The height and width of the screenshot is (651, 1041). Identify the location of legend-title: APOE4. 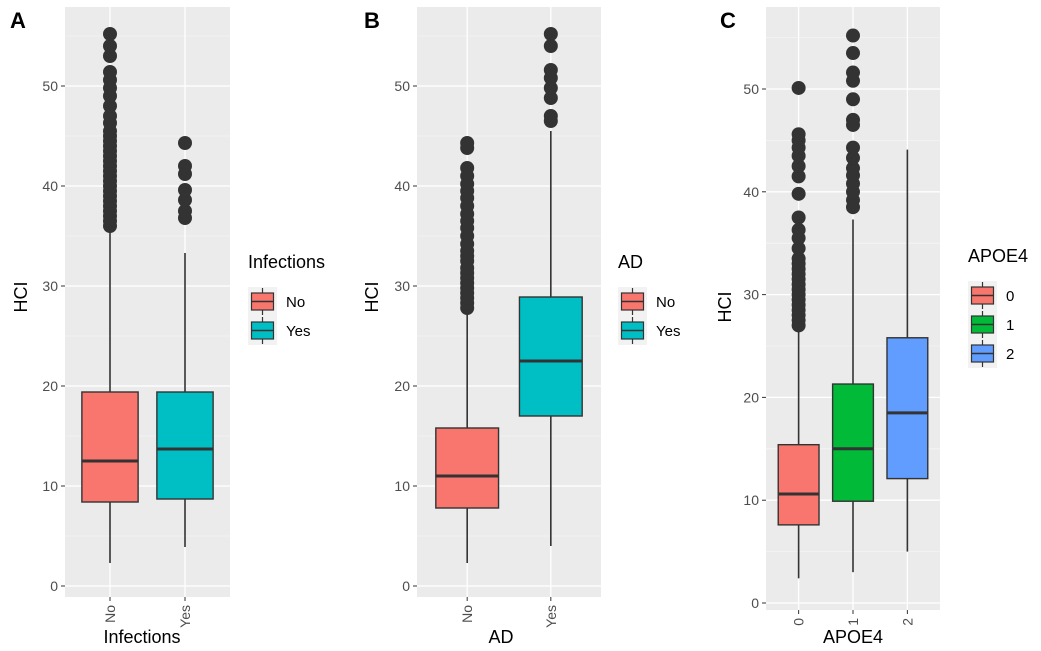
(998, 256).